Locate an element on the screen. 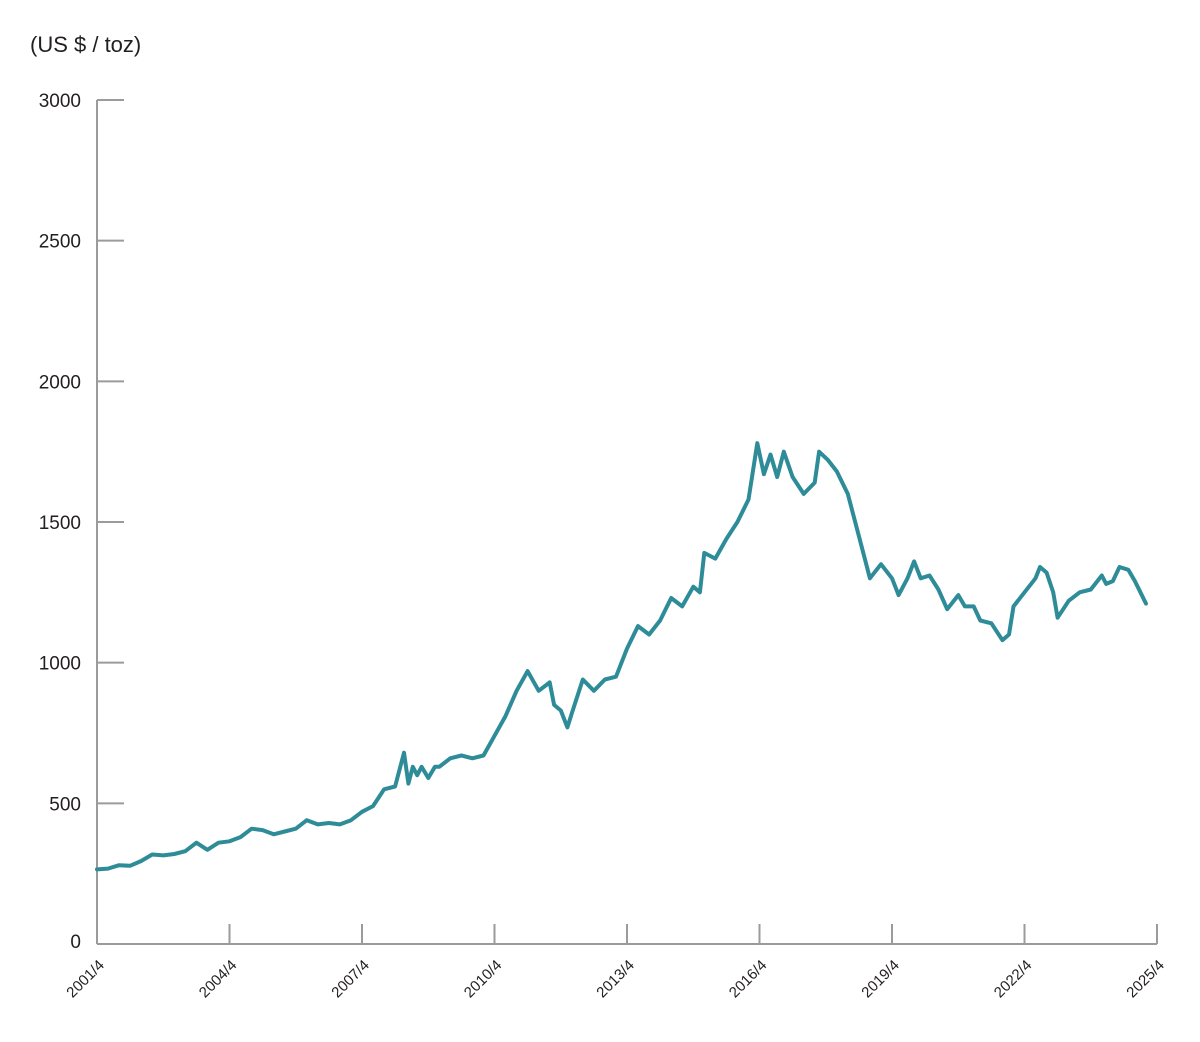 The height and width of the screenshot is (1042, 1200). y-tick-label: 500 is located at coordinates (65, 804).